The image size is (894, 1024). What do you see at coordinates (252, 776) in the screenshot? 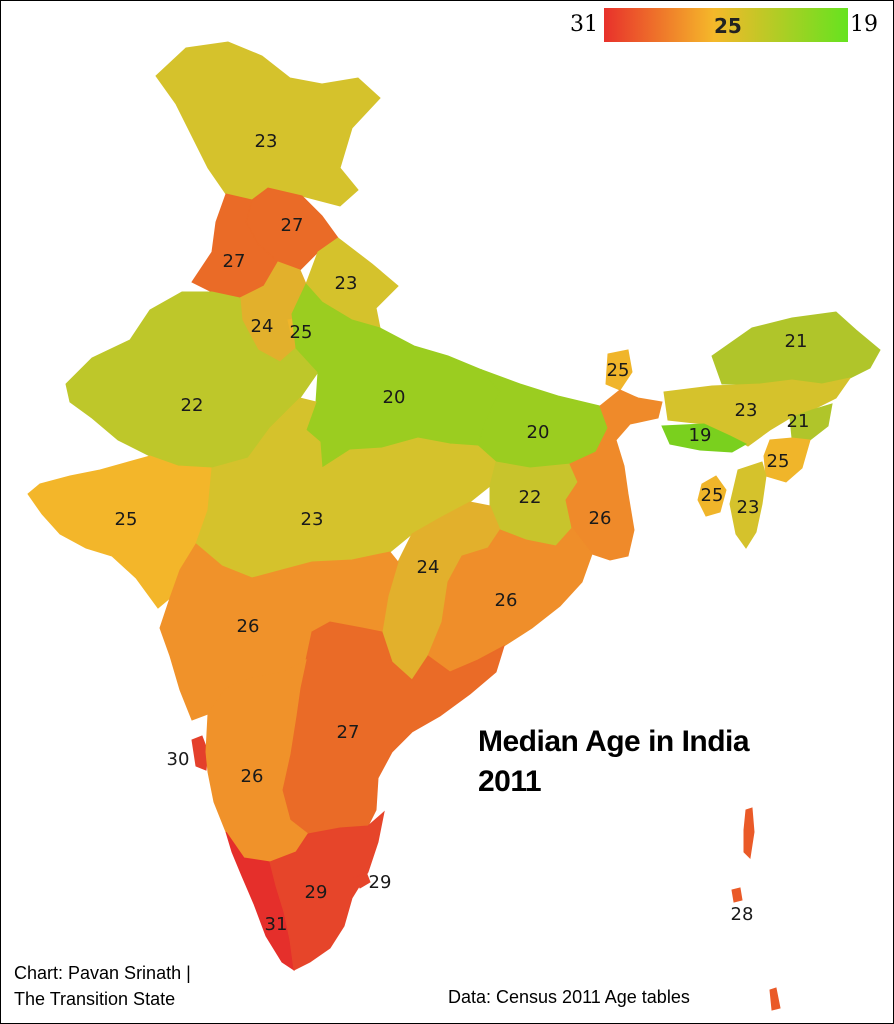
I see `label-karnataka: 26` at bounding box center [252, 776].